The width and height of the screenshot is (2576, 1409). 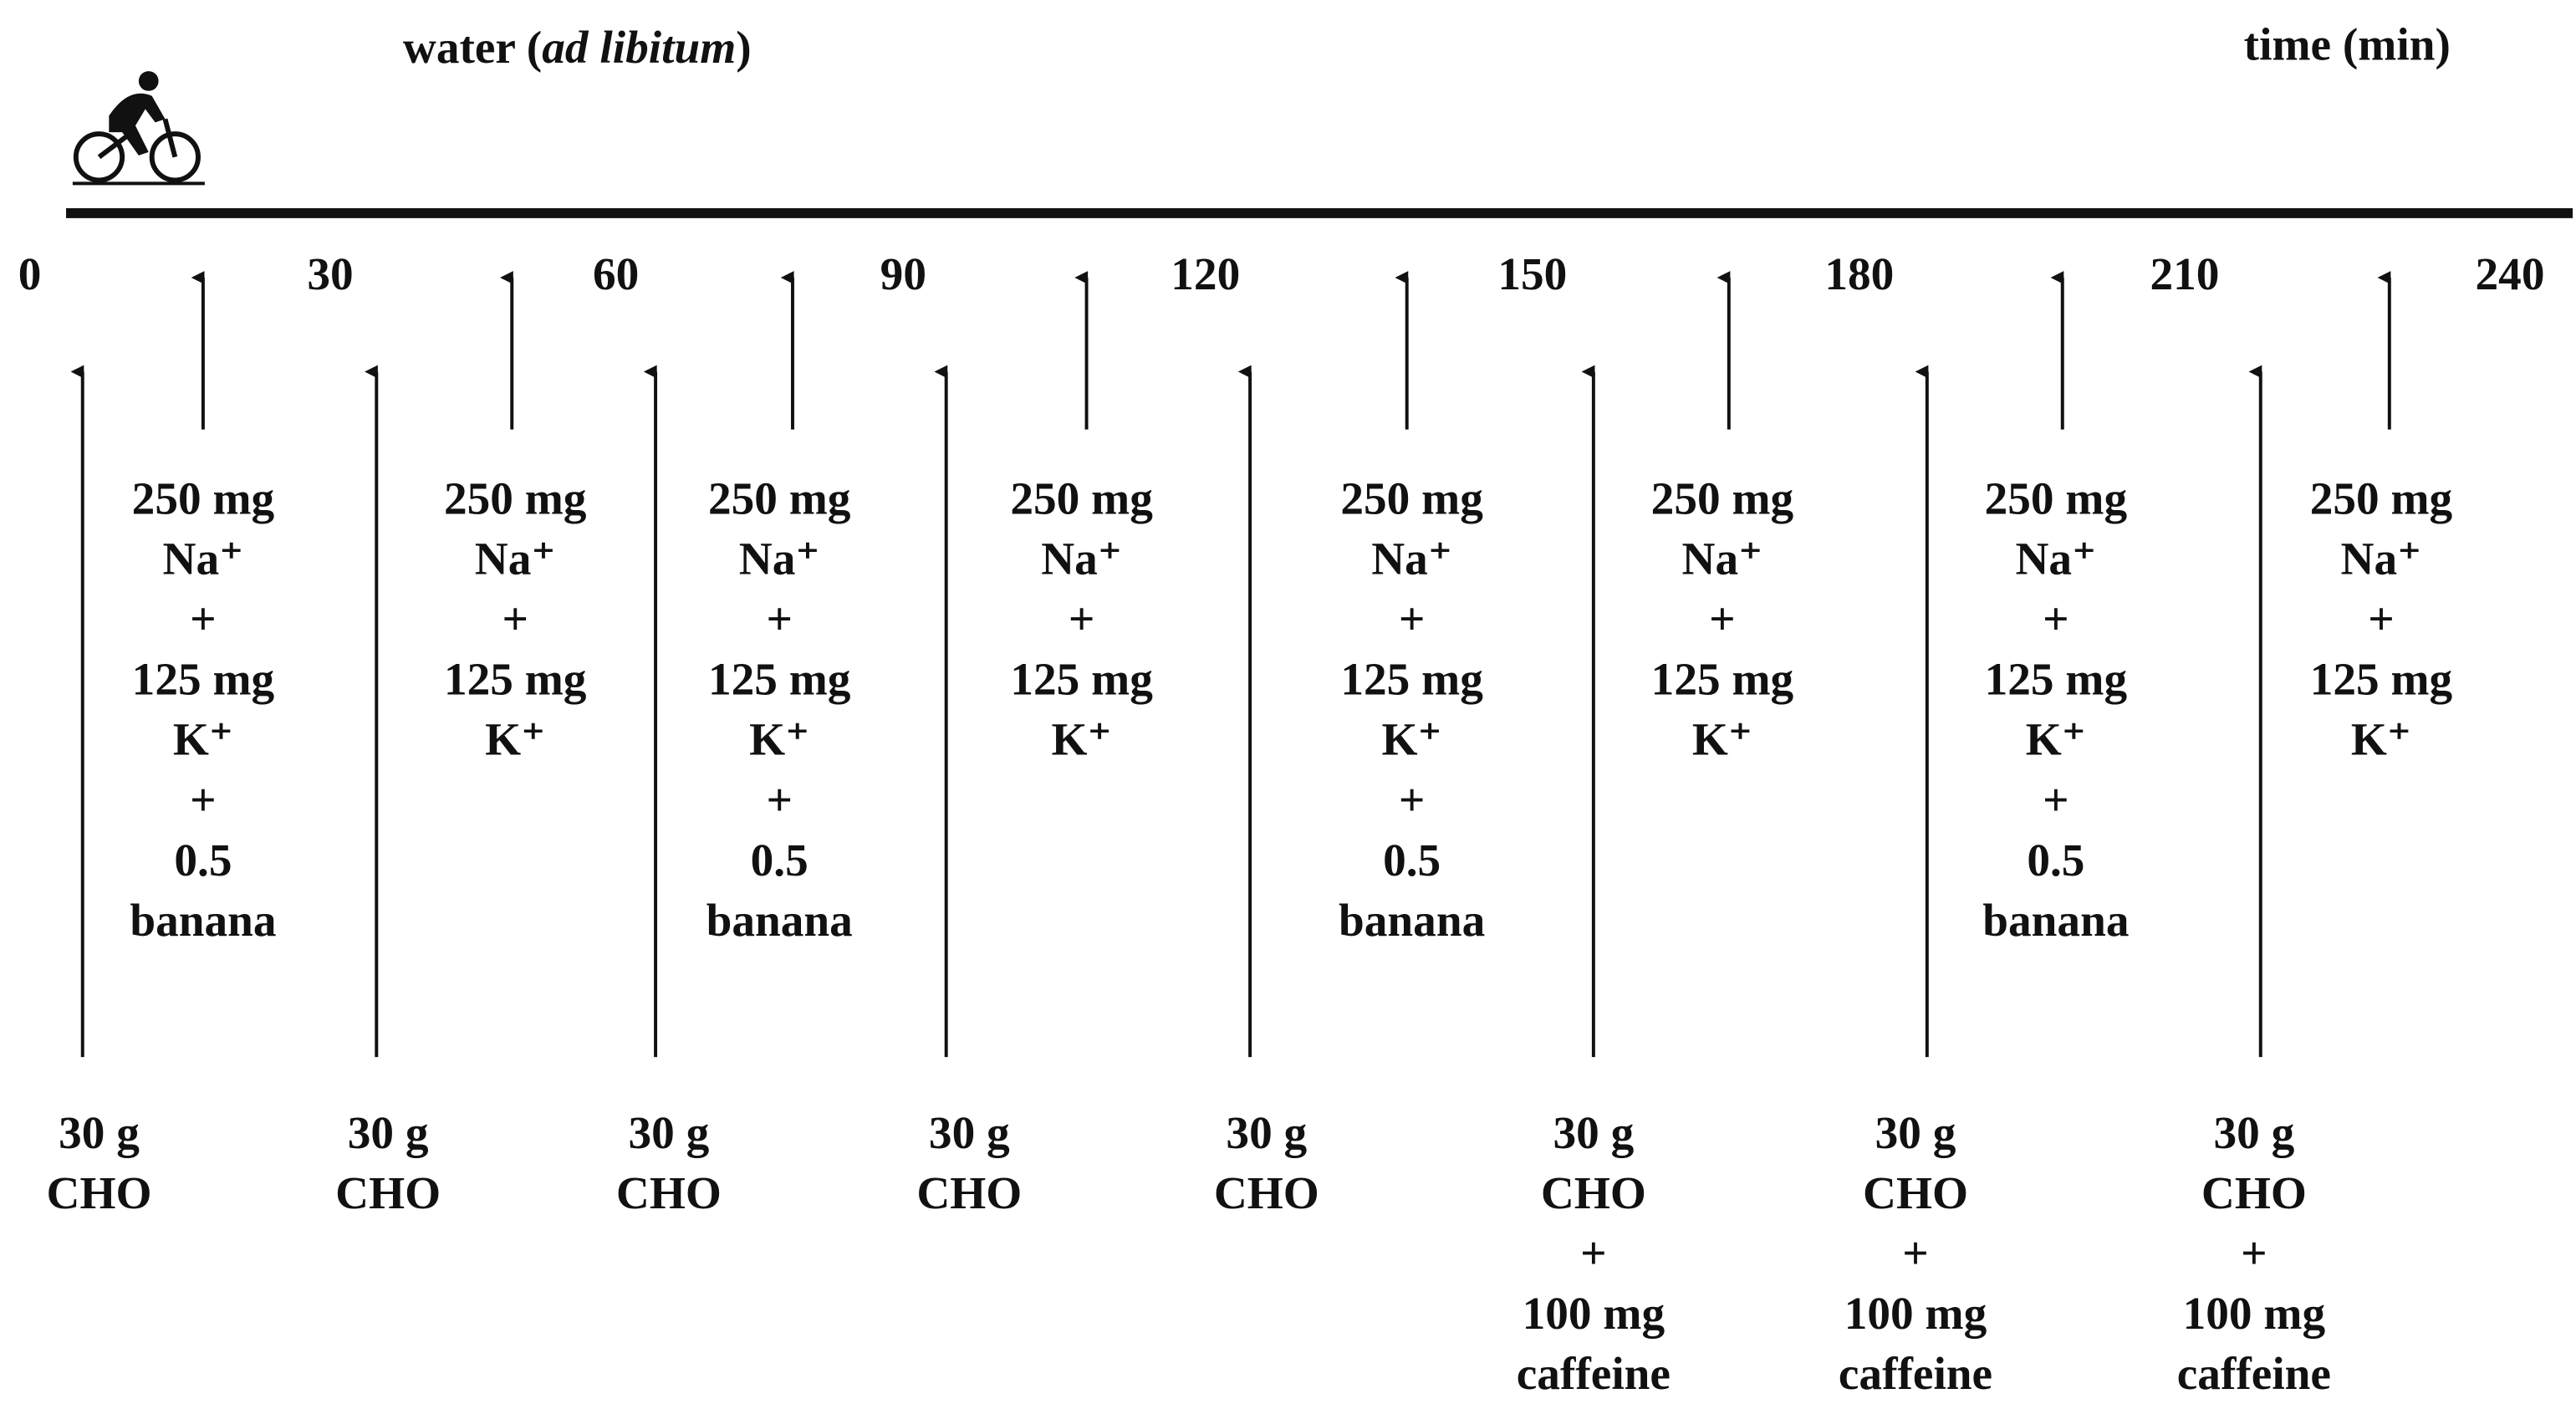 I want to click on time-tick: 60, so click(x=616, y=273).